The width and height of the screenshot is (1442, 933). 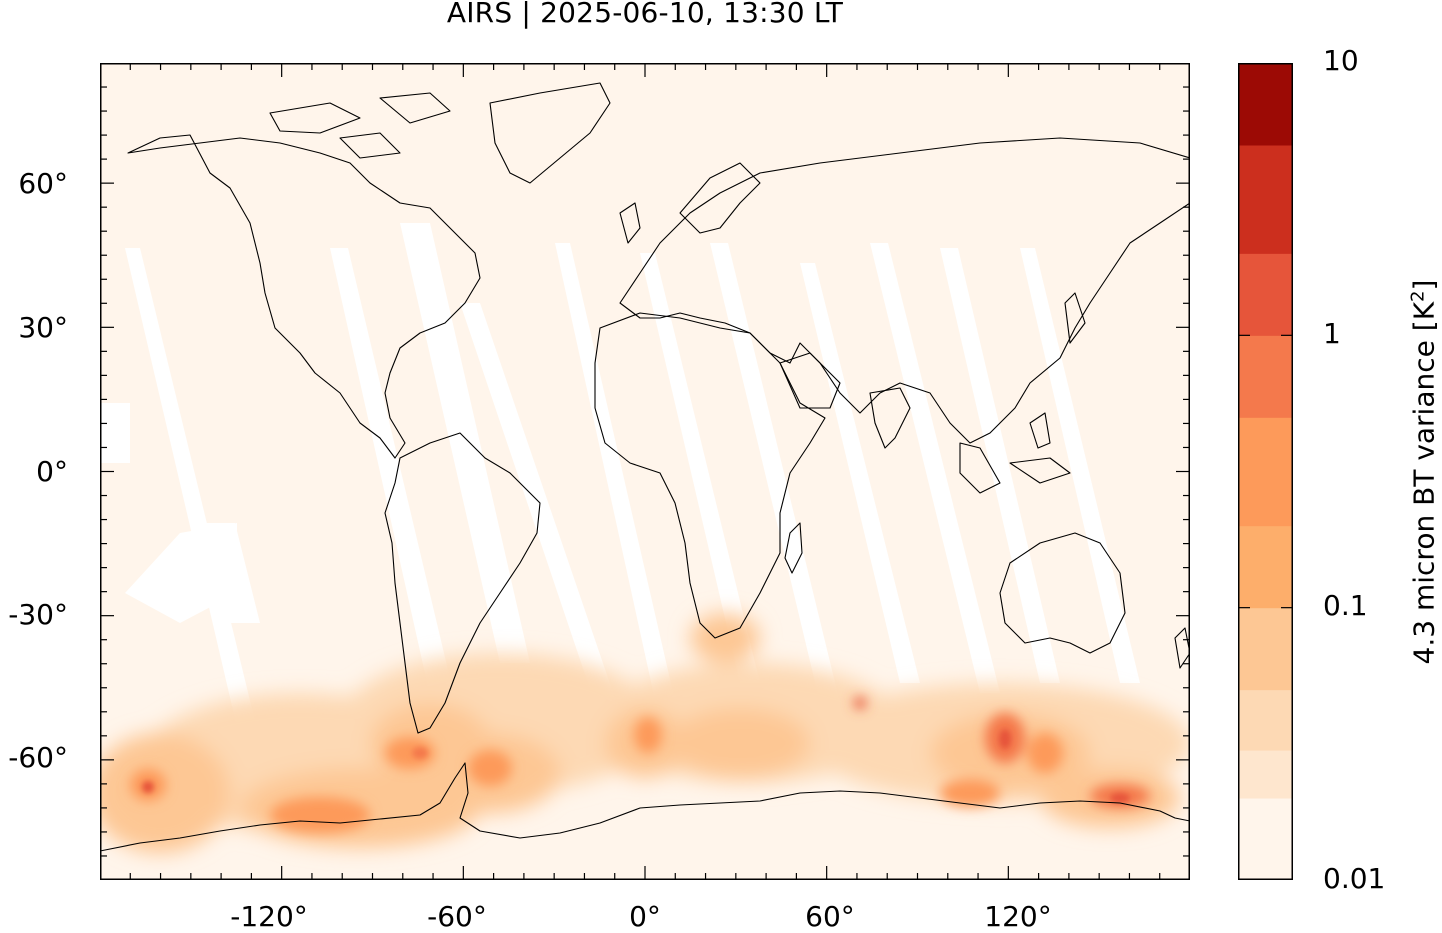 I want to click on colorbar-title-sup: 2, so click(x=1418, y=296).